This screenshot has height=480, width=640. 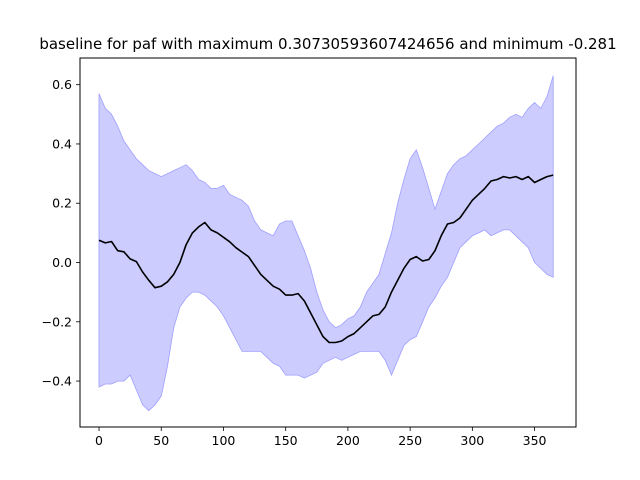 What do you see at coordinates (62, 84) in the screenshot?
I see `y-tick-label: 0.6` at bounding box center [62, 84].